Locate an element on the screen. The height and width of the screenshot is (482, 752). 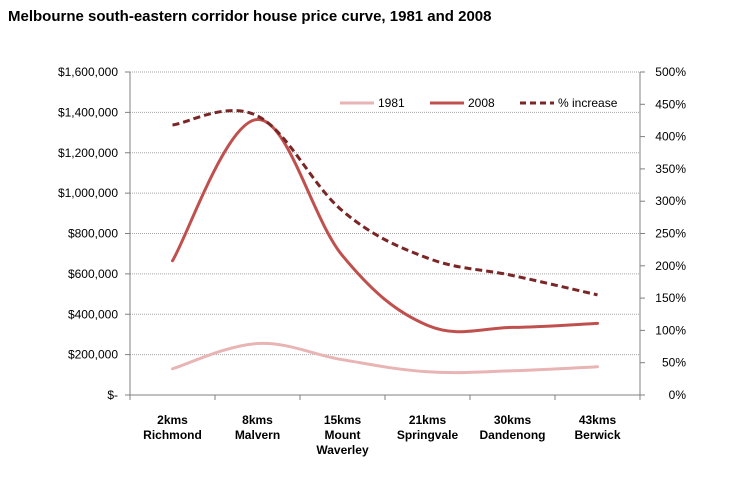
y-left-tick-label: $1,200,000 is located at coordinates (88, 153).